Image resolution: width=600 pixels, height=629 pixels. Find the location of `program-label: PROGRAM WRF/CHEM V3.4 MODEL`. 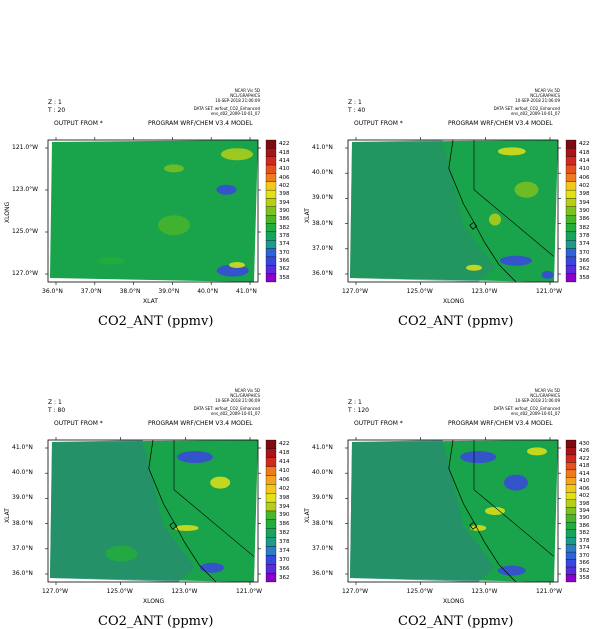

program-label: PROGRAM WRF/CHEM V3.4 MODEL is located at coordinates (200, 423).